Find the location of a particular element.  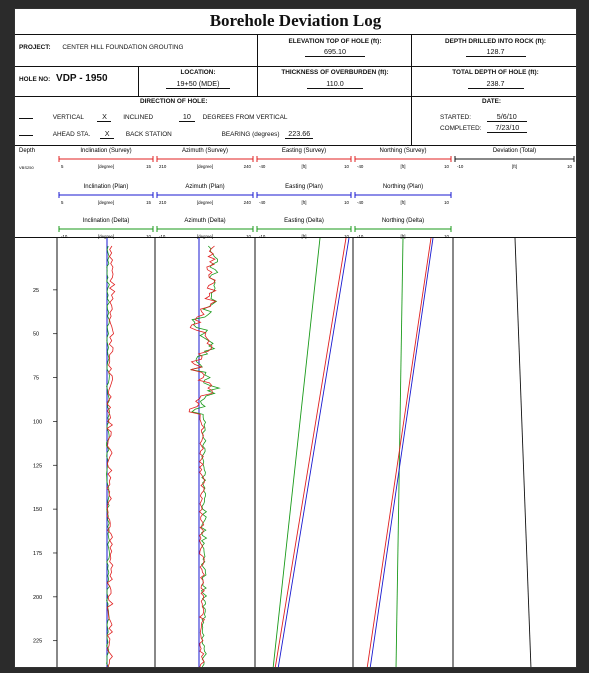

total-depth-field: TOTAL DEPTH OF HOLE (ft): 238.7 is located at coordinates (495, 79).